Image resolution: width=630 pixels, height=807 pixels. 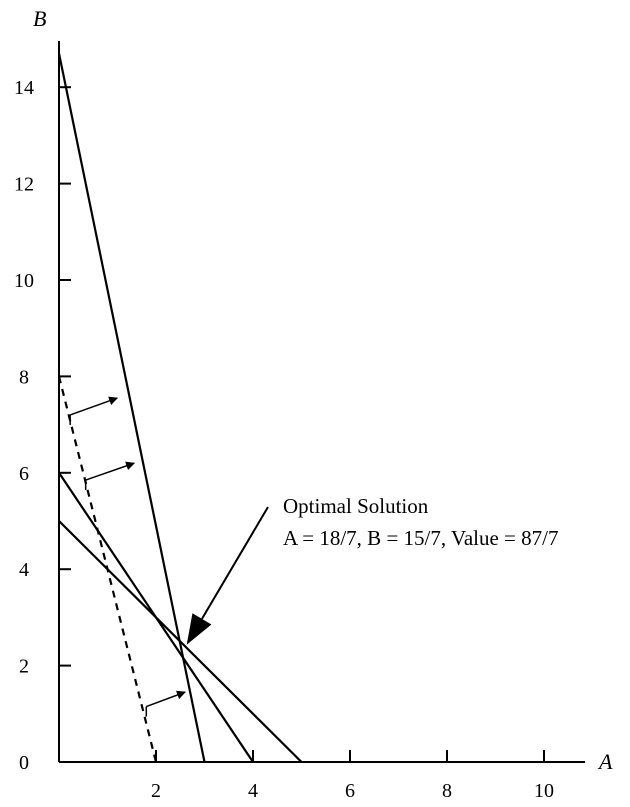 What do you see at coordinates (24, 474) in the screenshot?
I see `y-tick-label: 6` at bounding box center [24, 474].